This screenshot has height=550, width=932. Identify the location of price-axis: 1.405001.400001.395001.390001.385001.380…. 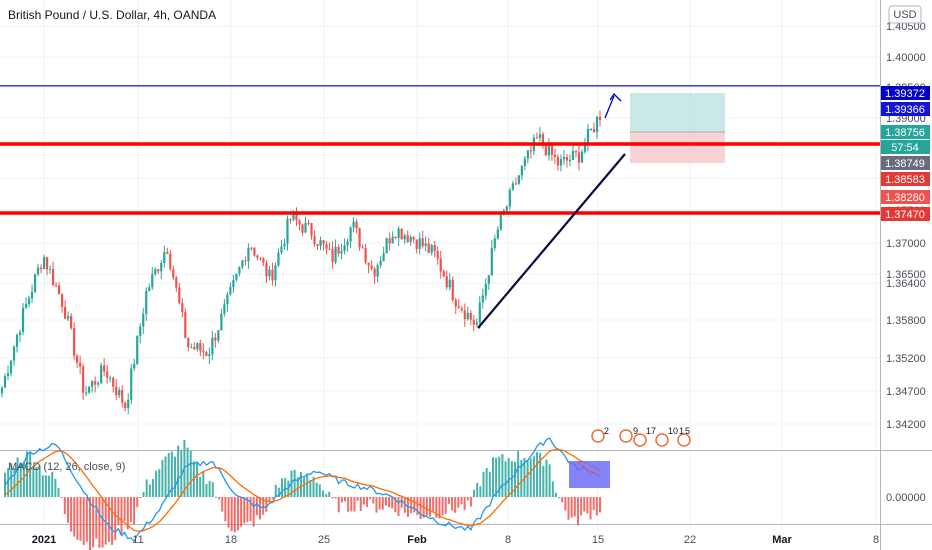
(905, 254).